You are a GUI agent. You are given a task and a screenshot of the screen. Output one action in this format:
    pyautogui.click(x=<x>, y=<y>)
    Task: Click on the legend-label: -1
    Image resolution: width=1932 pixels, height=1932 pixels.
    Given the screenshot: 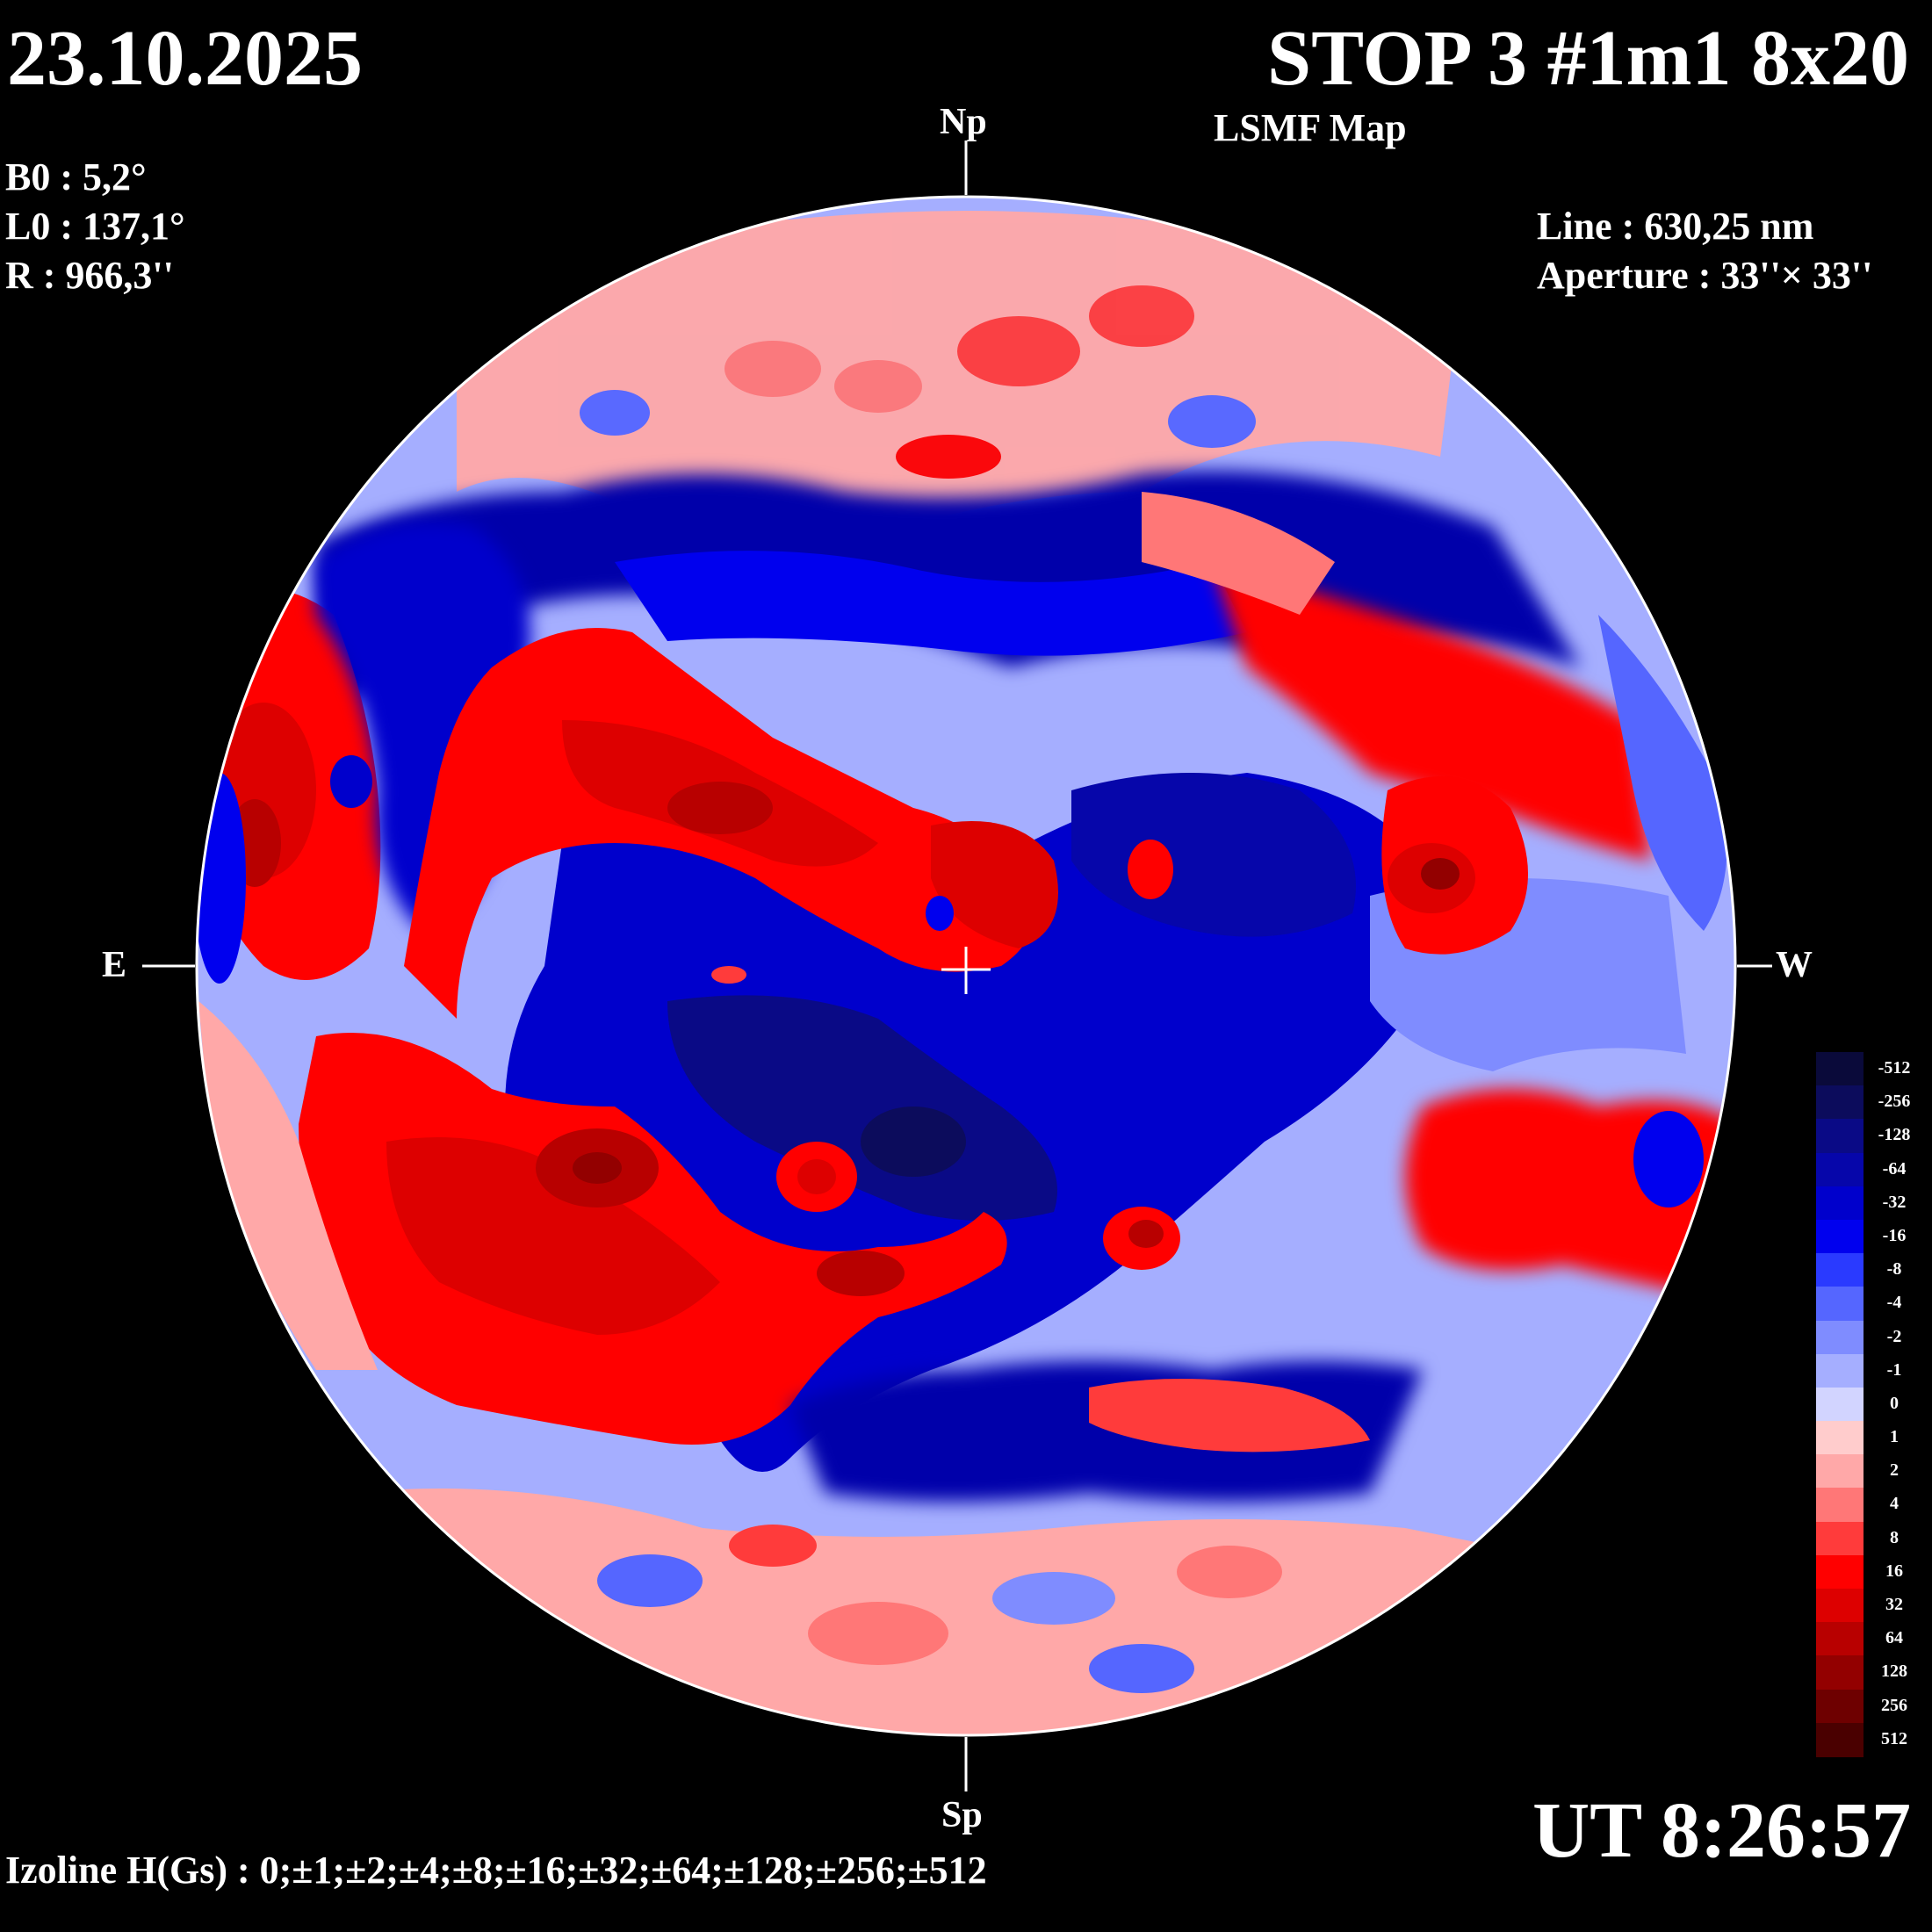 What is the action you would take?
    pyautogui.click(x=1894, y=1369)
    